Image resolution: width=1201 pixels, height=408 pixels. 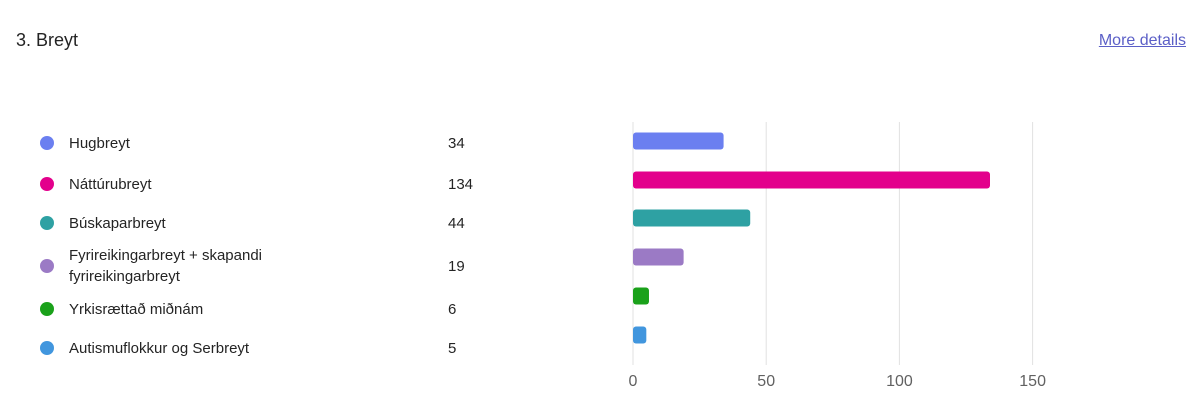 I want to click on legend-count: 6, so click(x=452, y=309).